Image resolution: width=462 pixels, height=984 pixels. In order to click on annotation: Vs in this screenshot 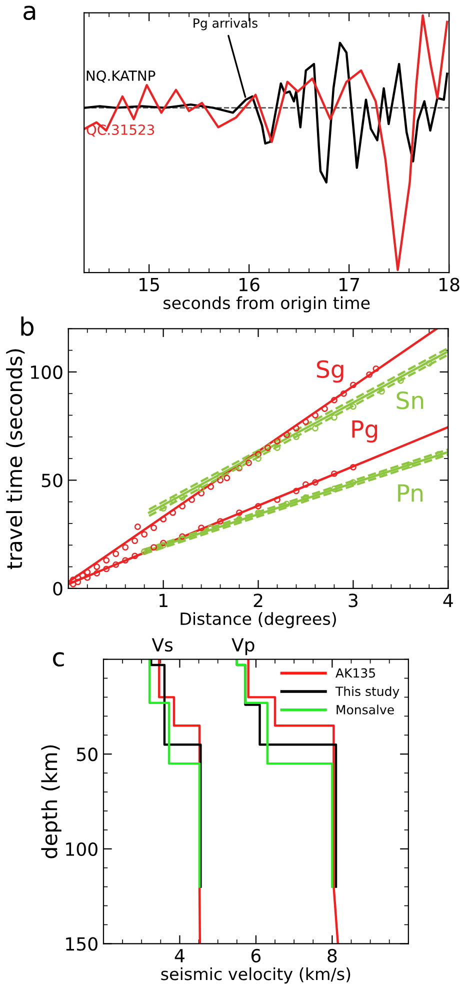, I will do `click(162, 645)`.